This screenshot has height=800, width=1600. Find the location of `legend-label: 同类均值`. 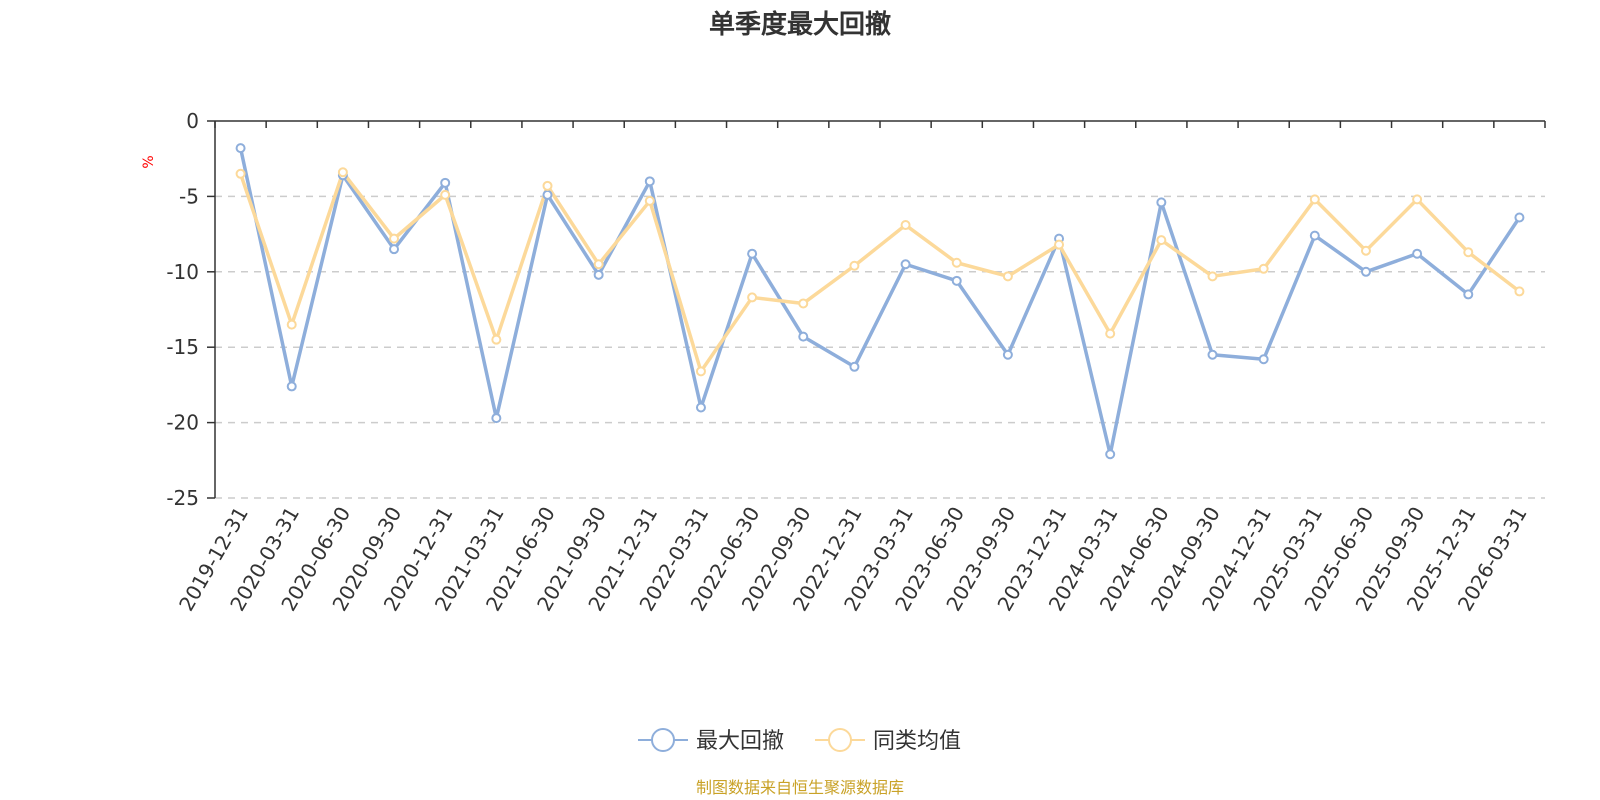

legend-label: 同类均值 is located at coordinates (917, 741).